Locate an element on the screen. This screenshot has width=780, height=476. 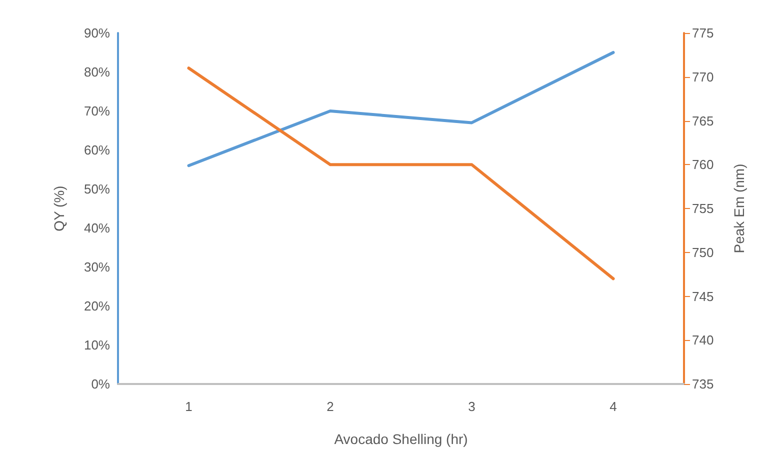
y-tick-label: 80% is located at coordinates (97, 72).